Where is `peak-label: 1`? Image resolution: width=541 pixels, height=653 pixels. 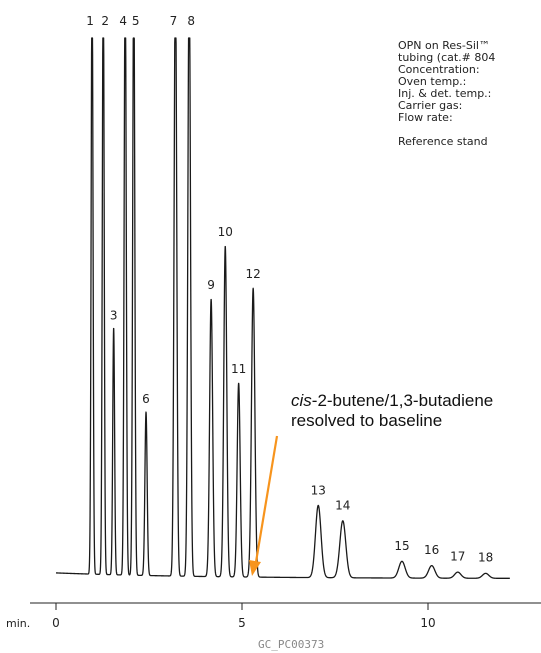 peak-label: 1 is located at coordinates (90, 21).